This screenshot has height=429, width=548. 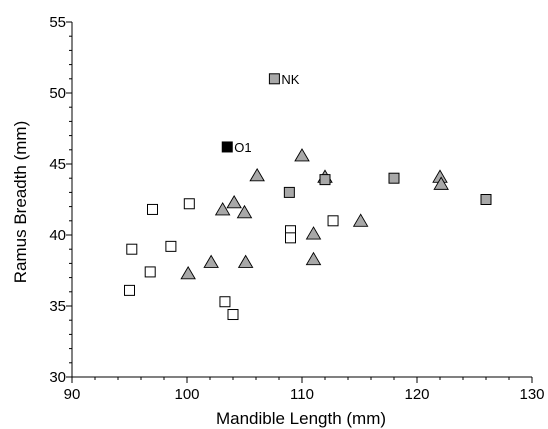 What do you see at coordinates (57, 235) in the screenshot?
I see `y-tick-label: 40` at bounding box center [57, 235].